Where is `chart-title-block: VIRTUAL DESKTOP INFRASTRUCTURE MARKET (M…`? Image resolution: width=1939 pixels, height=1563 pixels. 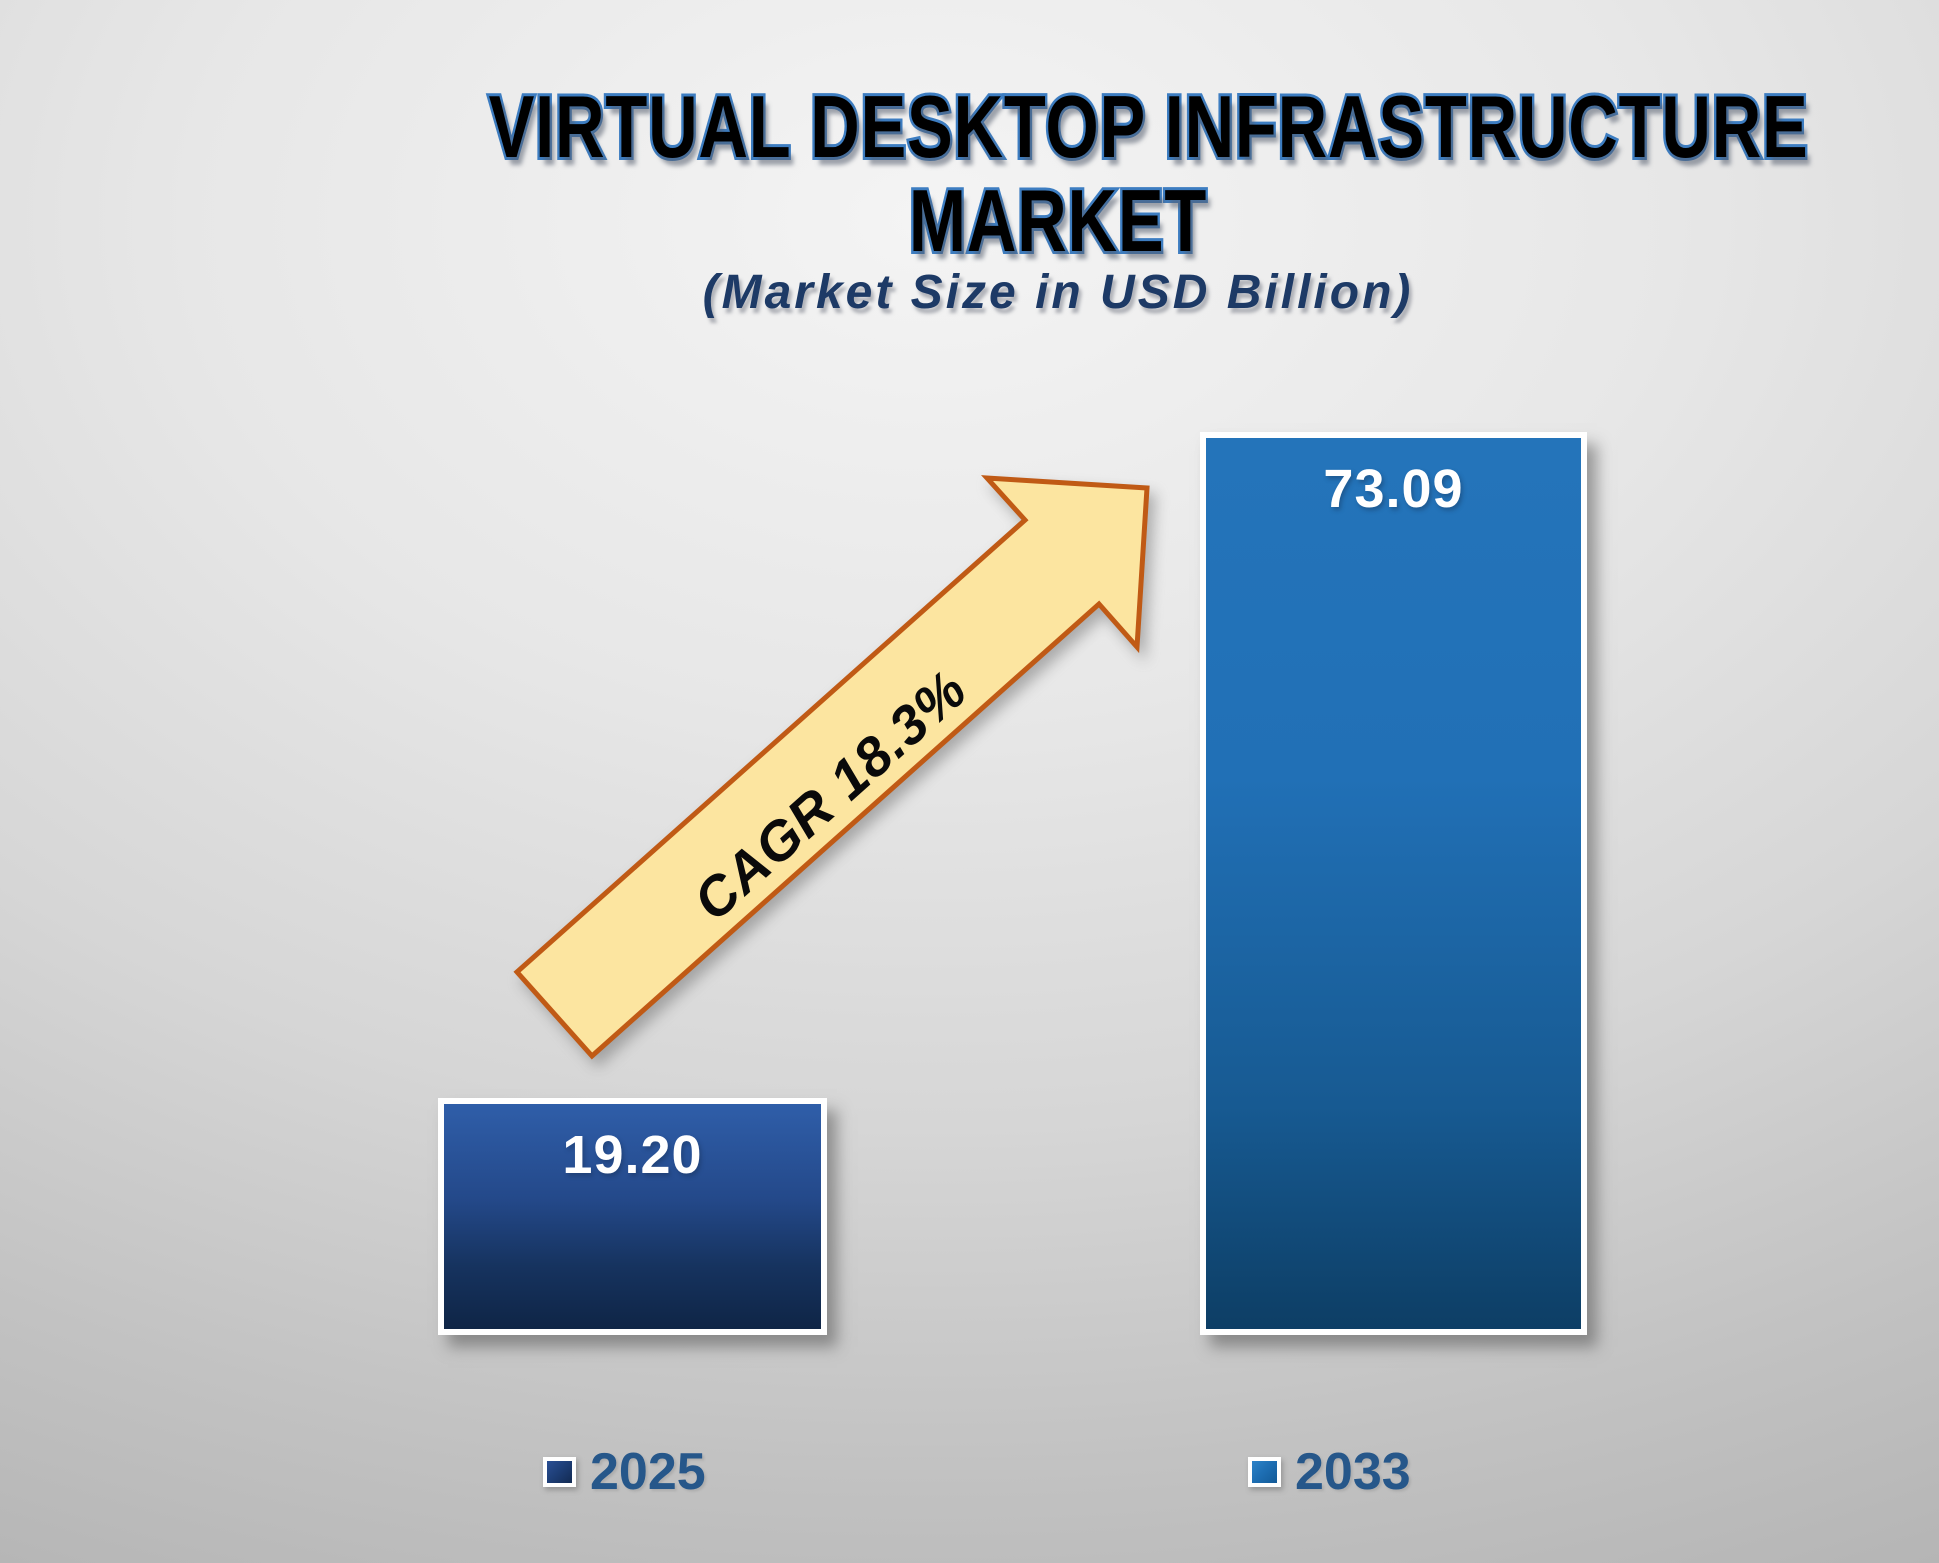 chart-title-block: VIRTUAL DESKTOP INFRASTRUCTURE MARKET (M… is located at coordinates (1069, 199).